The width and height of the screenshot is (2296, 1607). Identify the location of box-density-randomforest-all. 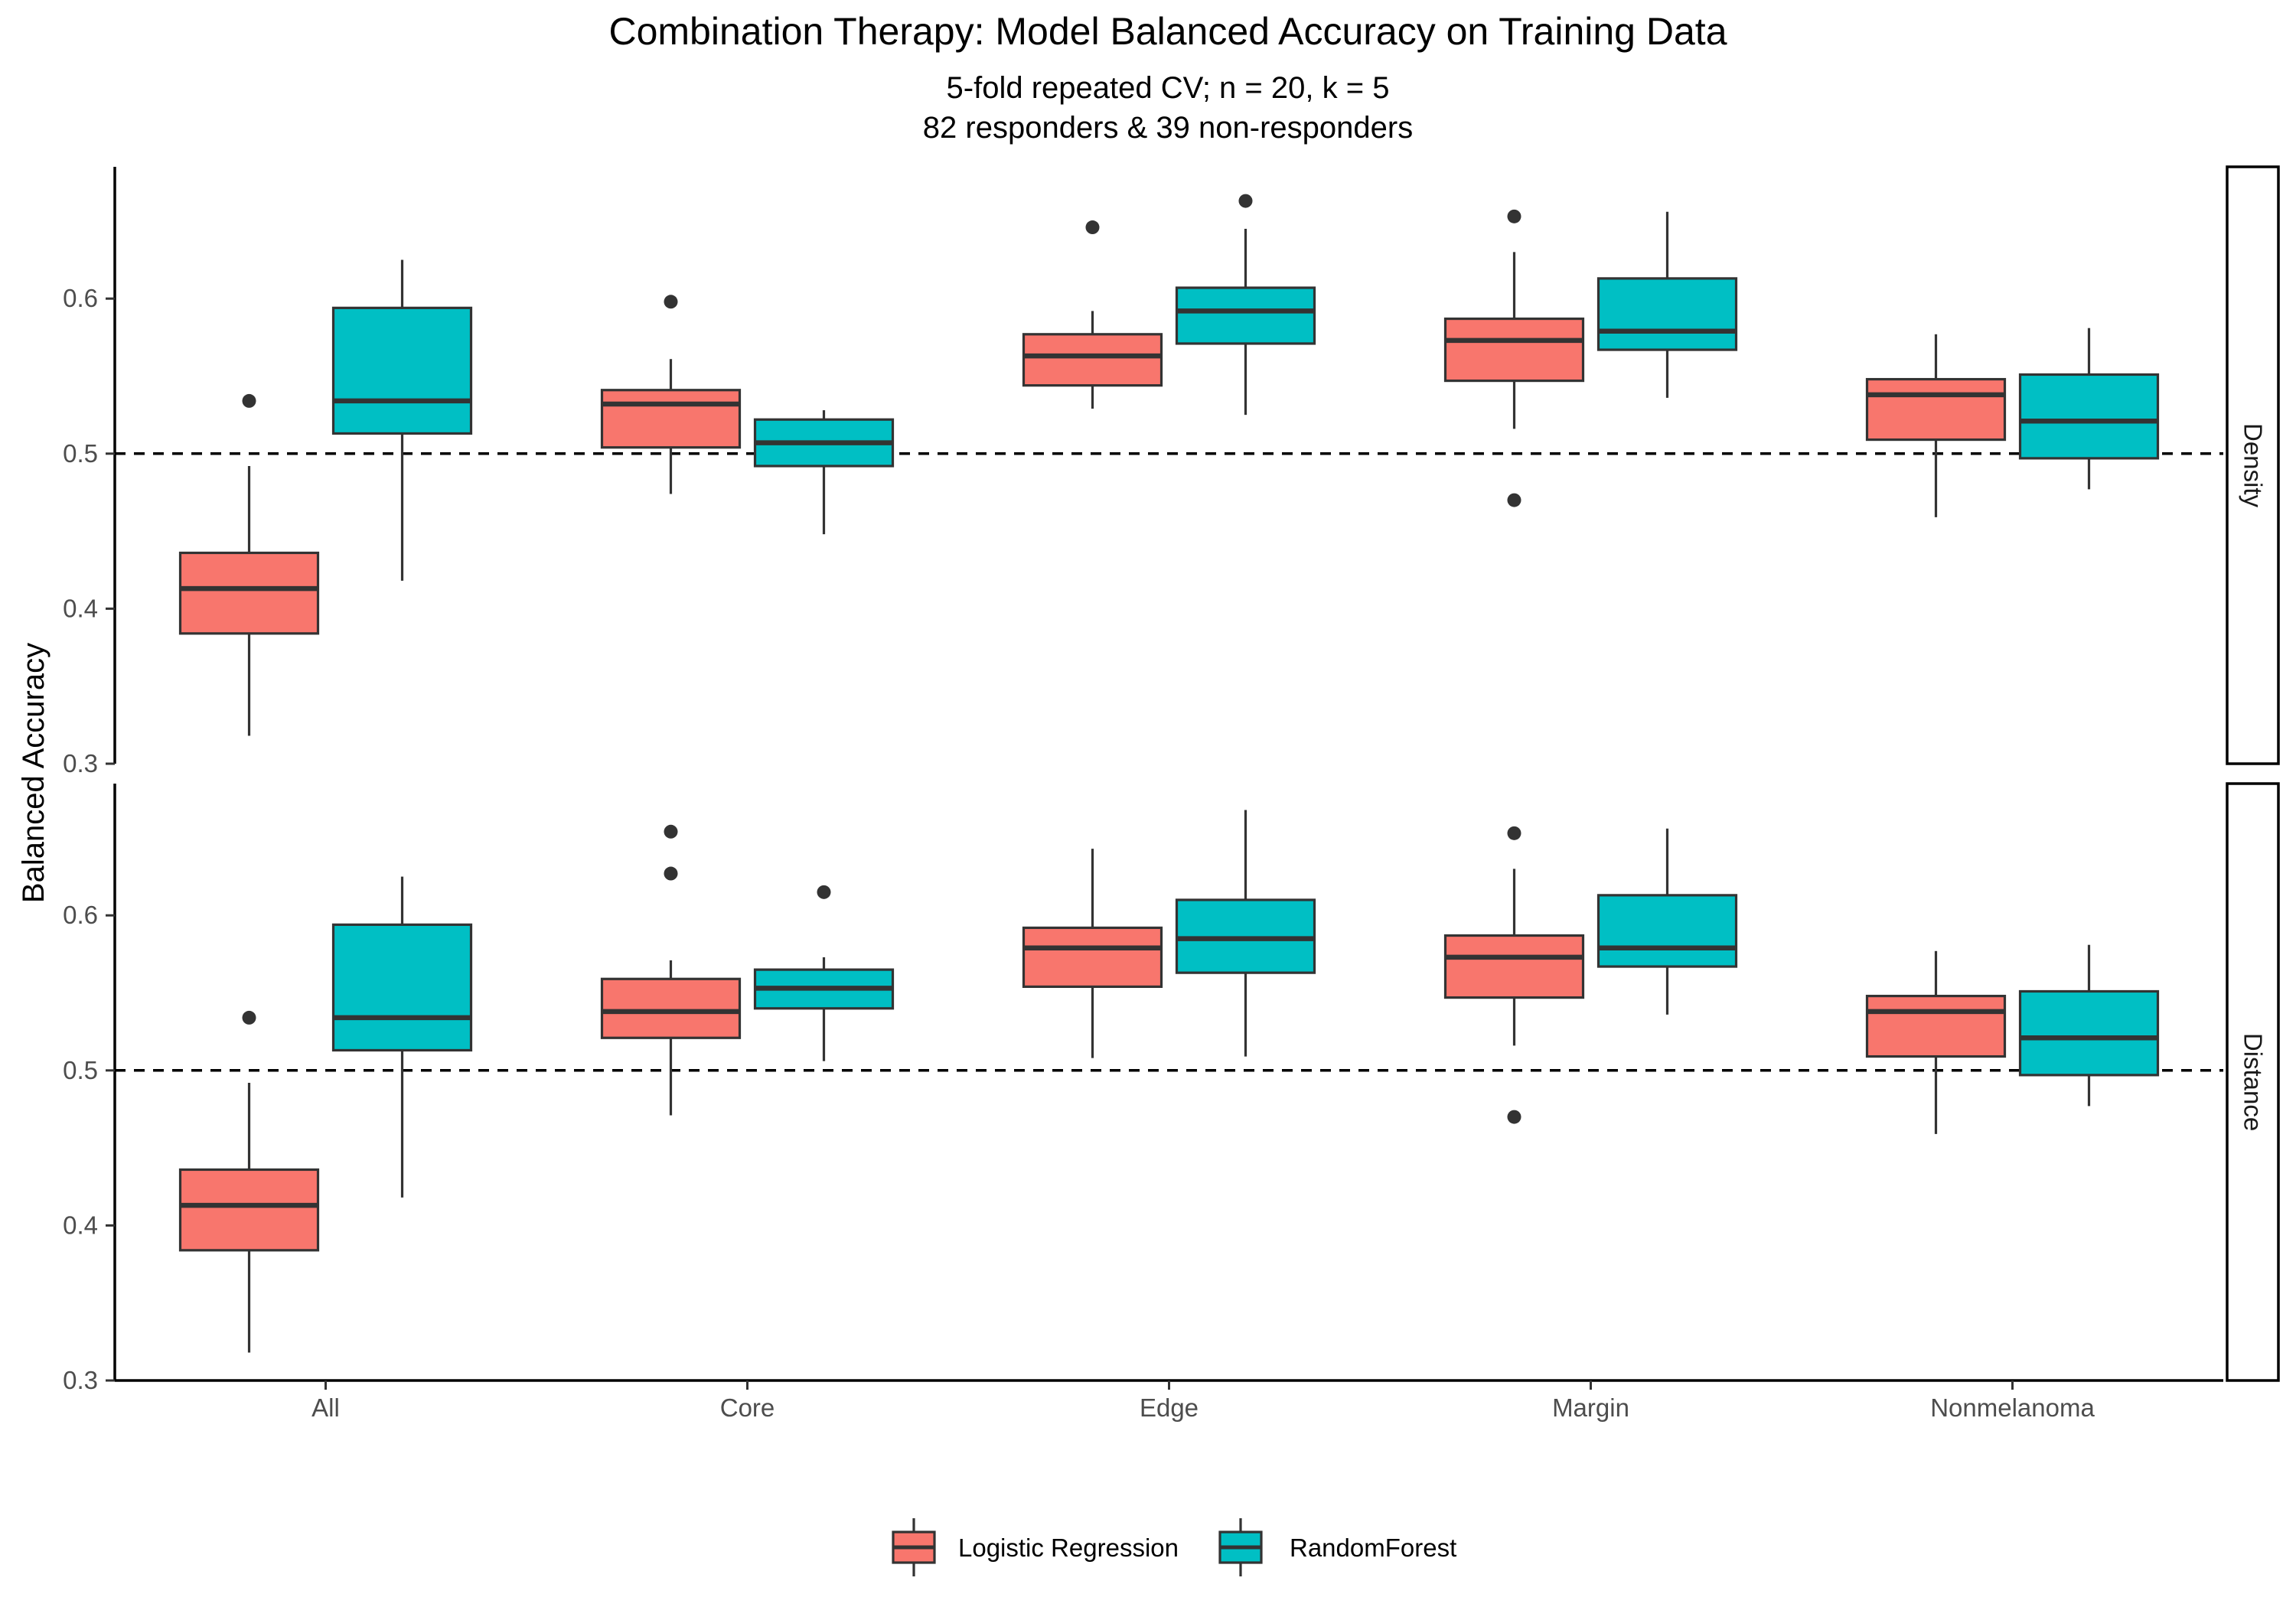
(402, 420).